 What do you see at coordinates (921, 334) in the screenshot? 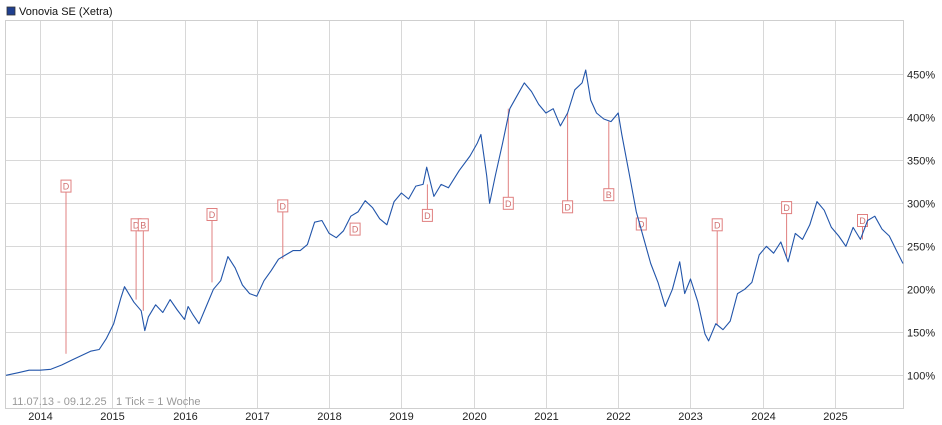
I see `y-tick-label: 150%` at bounding box center [921, 334].